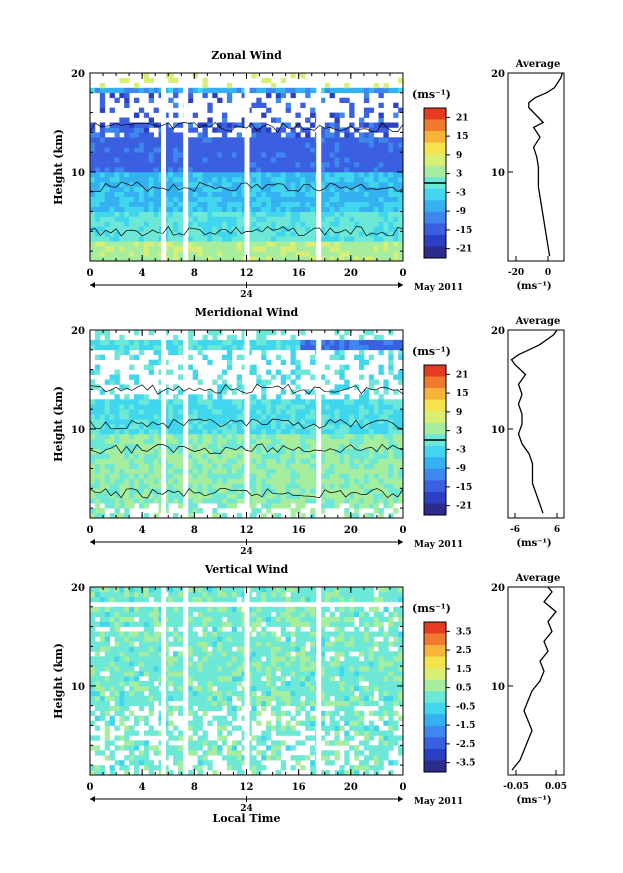 Image resolution: width=623 pixels, height=873 pixels. What do you see at coordinates (462, 137) in the screenshot?
I see `colorbar-tick-label: 15` at bounding box center [462, 137].